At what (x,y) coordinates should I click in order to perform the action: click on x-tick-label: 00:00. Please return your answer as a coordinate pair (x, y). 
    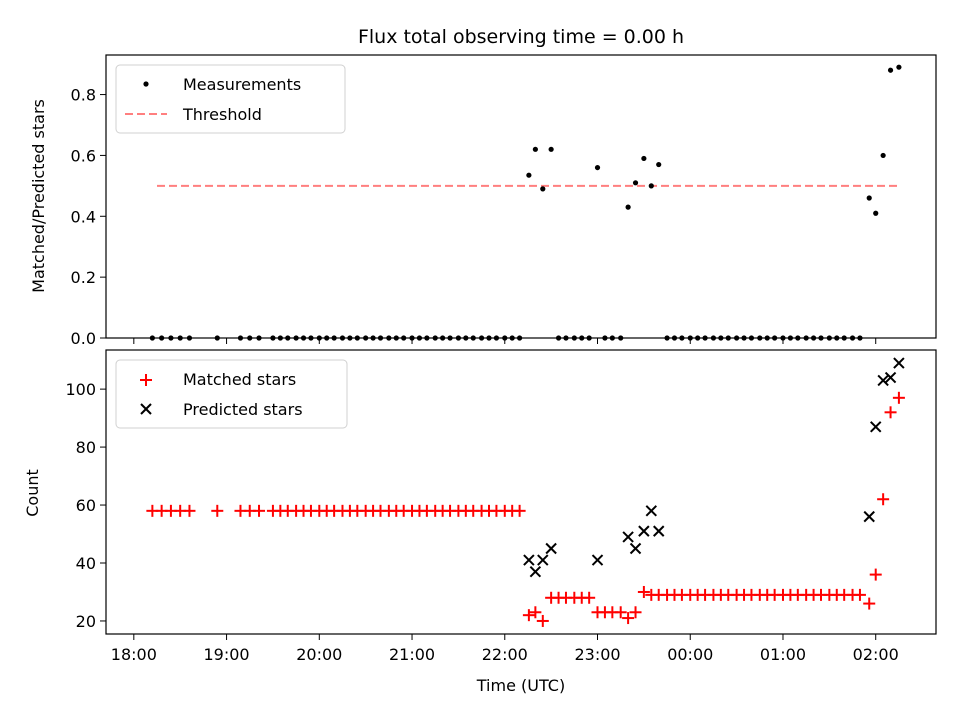
    Looking at the image, I should click on (690, 654).